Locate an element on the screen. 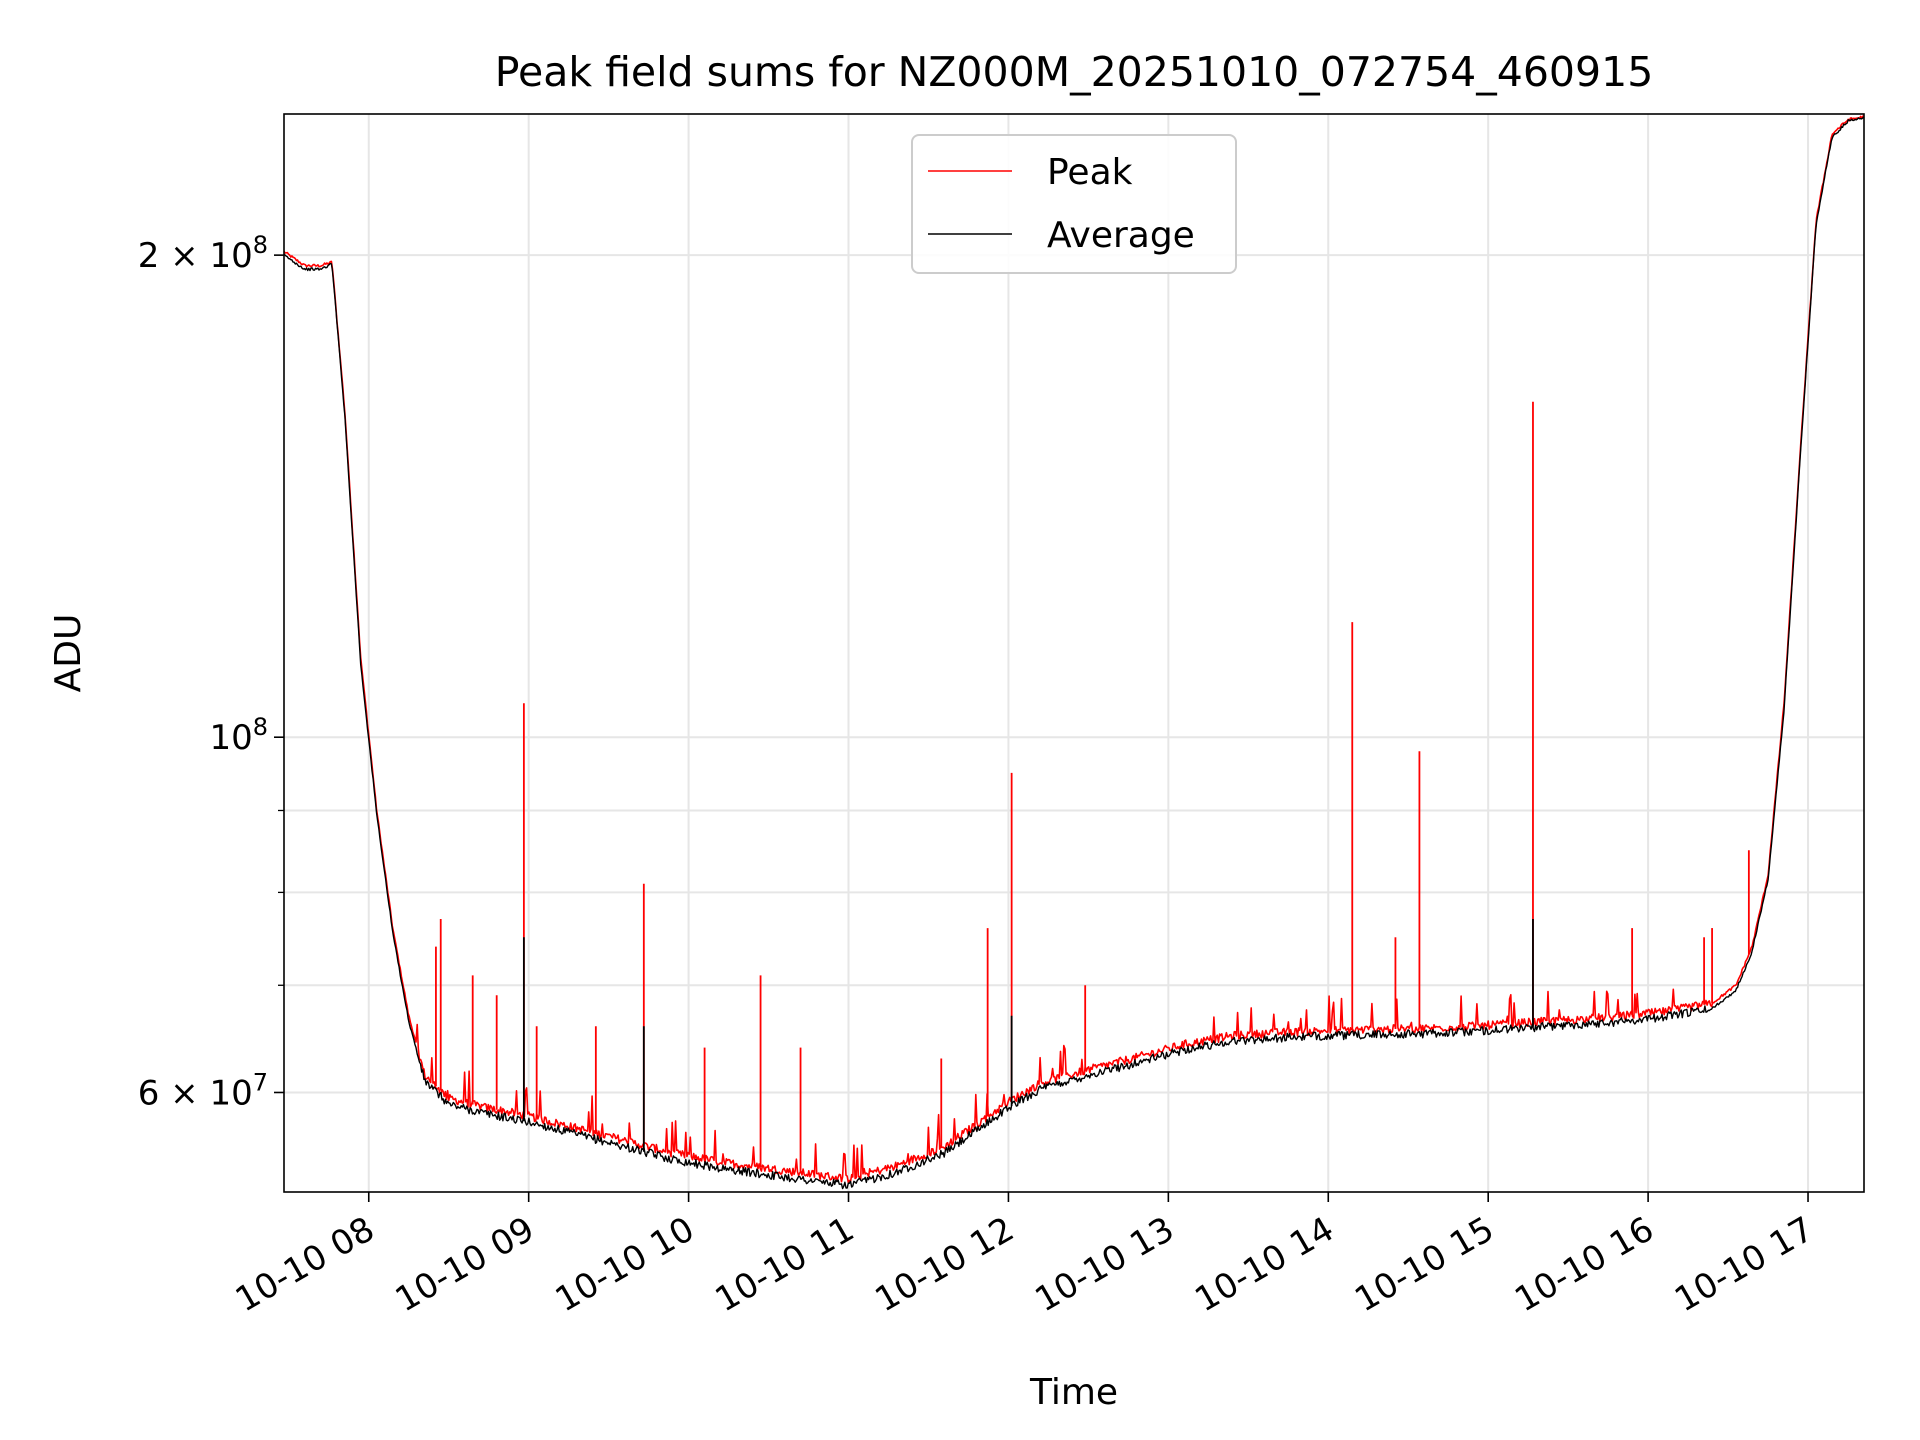 The width and height of the screenshot is (1920, 1440). y-tick-label: 6 × 107 is located at coordinates (203, 1090).